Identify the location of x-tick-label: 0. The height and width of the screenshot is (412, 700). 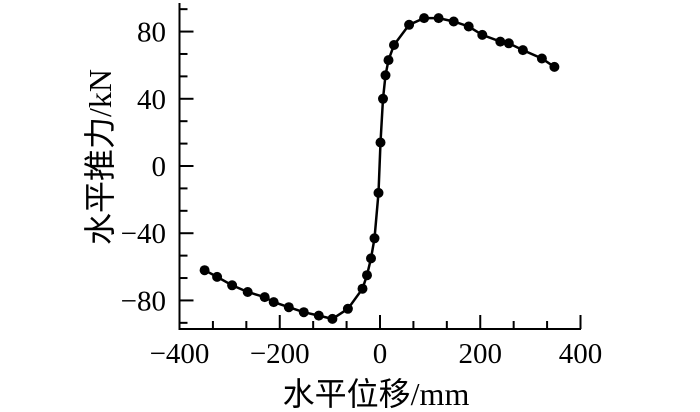
(380, 354).